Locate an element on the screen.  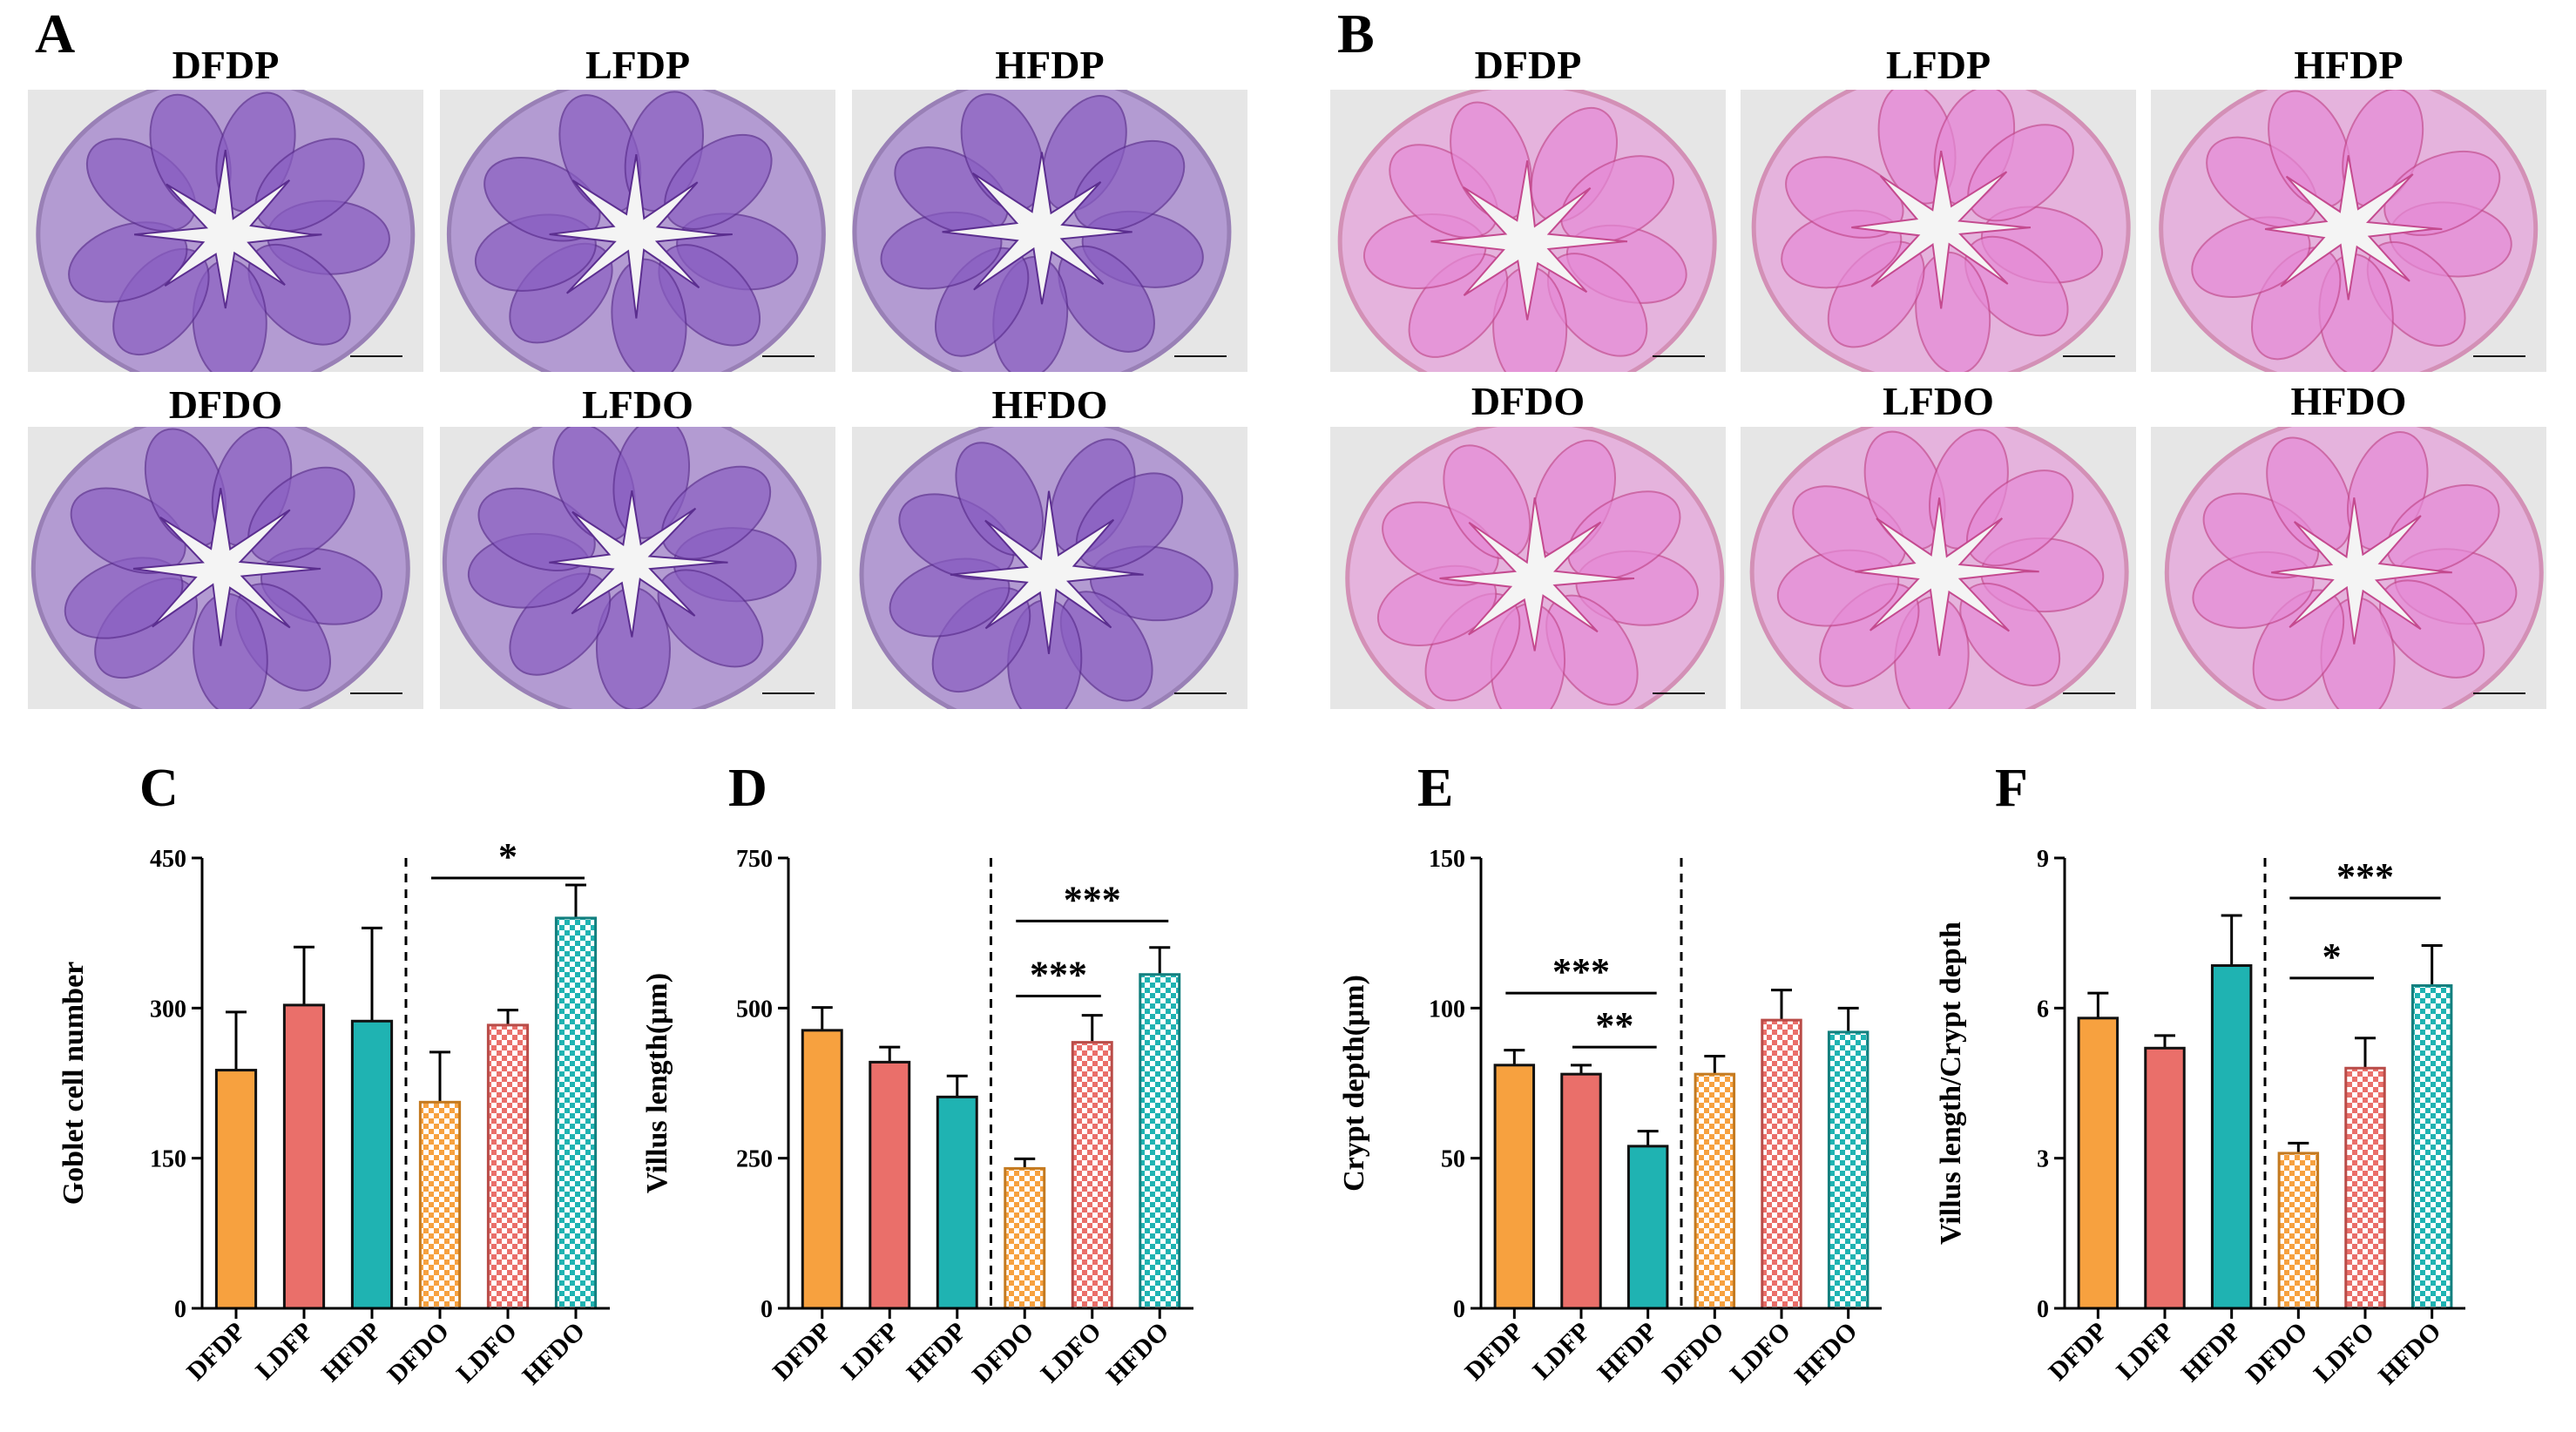
panel-label-c: C is located at coordinates (159, 788).